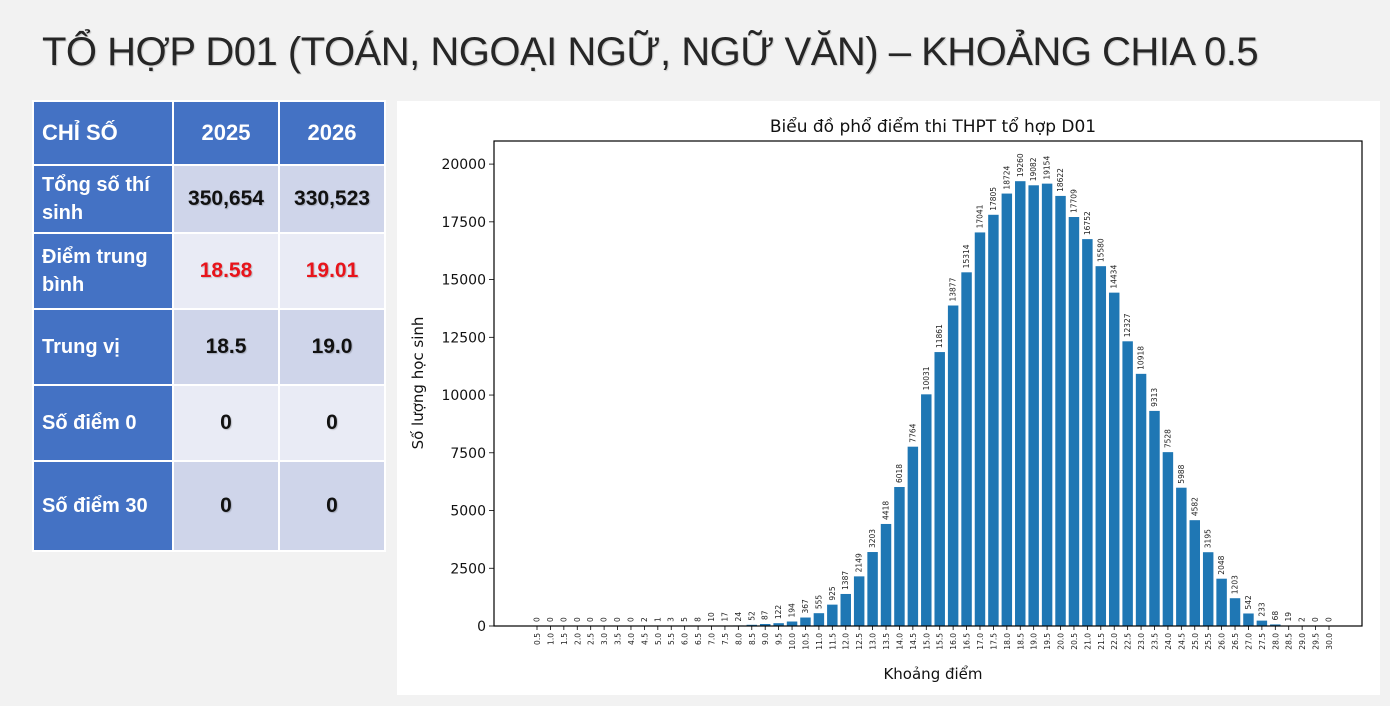 The image size is (1390, 706). I want to click on bar-value-label: 7764, so click(912, 432).